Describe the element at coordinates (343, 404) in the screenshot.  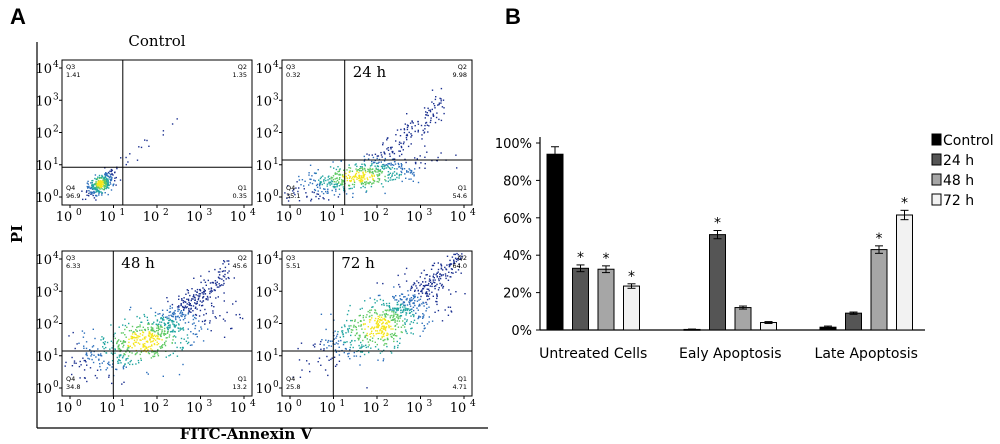
I see `x-tick-exponent: 1` at that location.